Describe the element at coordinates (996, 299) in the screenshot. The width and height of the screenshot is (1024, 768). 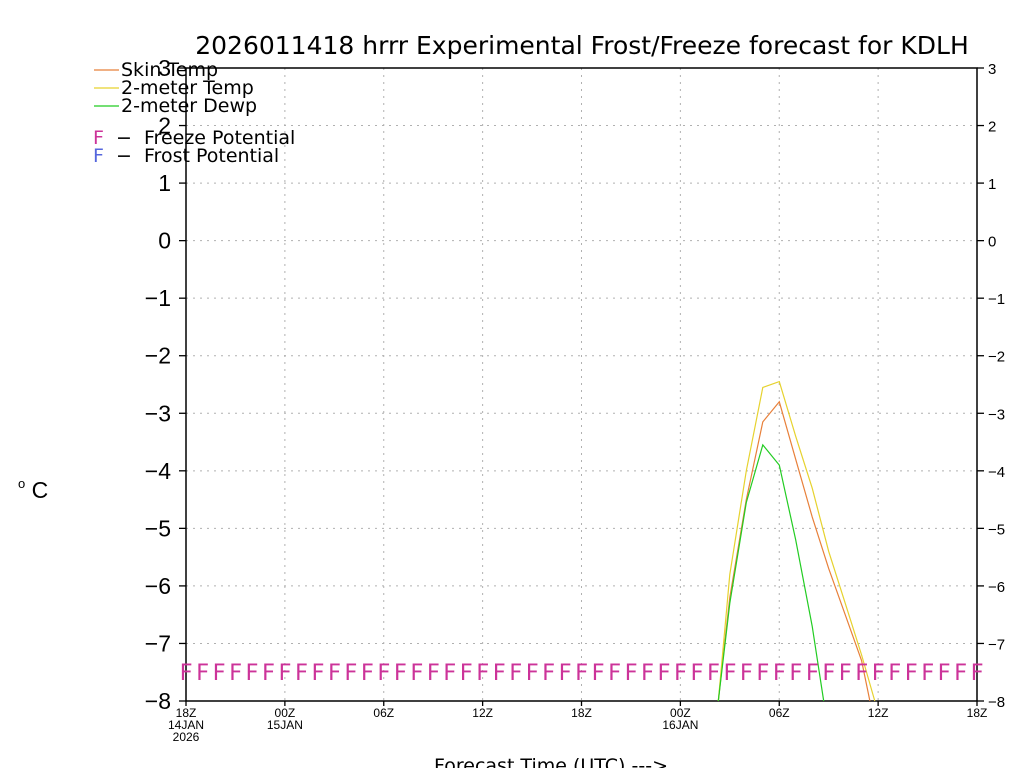
I see `y-tick-label-right: −1` at that location.